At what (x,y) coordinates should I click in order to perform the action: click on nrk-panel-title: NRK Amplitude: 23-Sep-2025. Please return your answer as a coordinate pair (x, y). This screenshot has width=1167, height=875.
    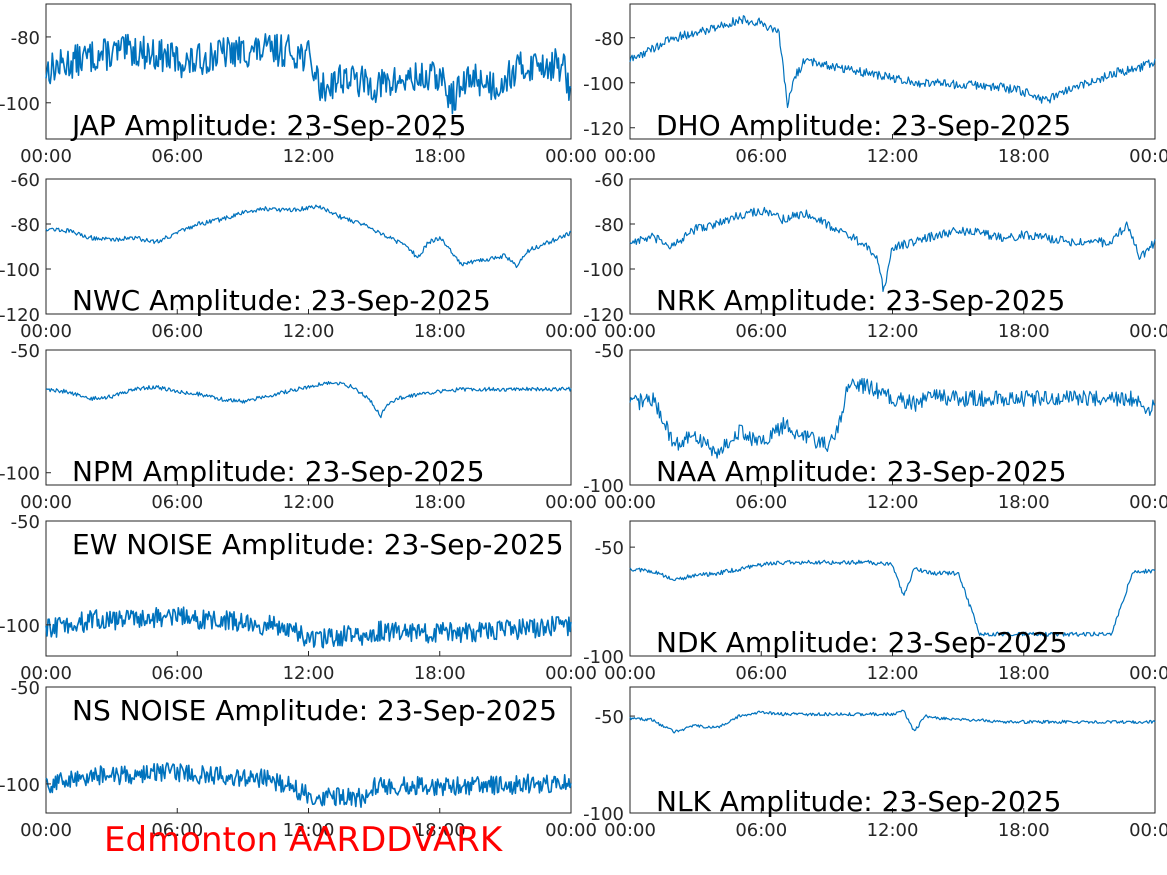
    Looking at the image, I should click on (860, 300).